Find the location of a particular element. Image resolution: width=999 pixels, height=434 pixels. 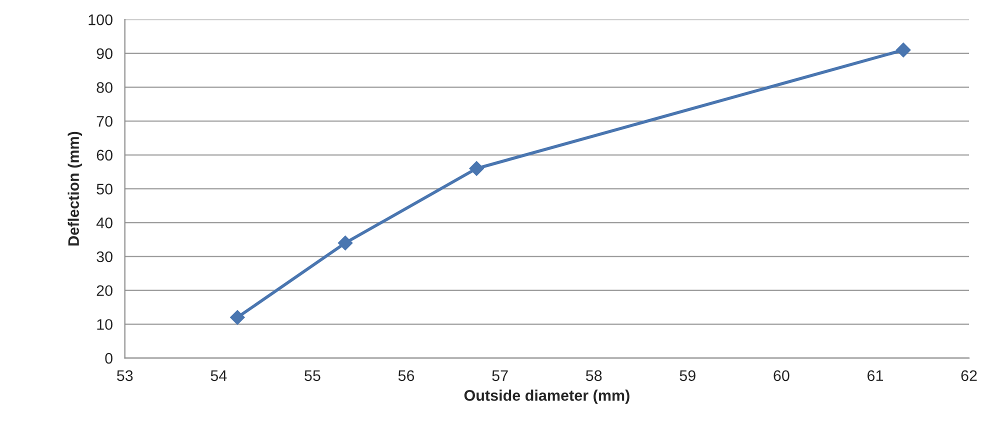

y-tick-label: 80 is located at coordinates (104, 87).